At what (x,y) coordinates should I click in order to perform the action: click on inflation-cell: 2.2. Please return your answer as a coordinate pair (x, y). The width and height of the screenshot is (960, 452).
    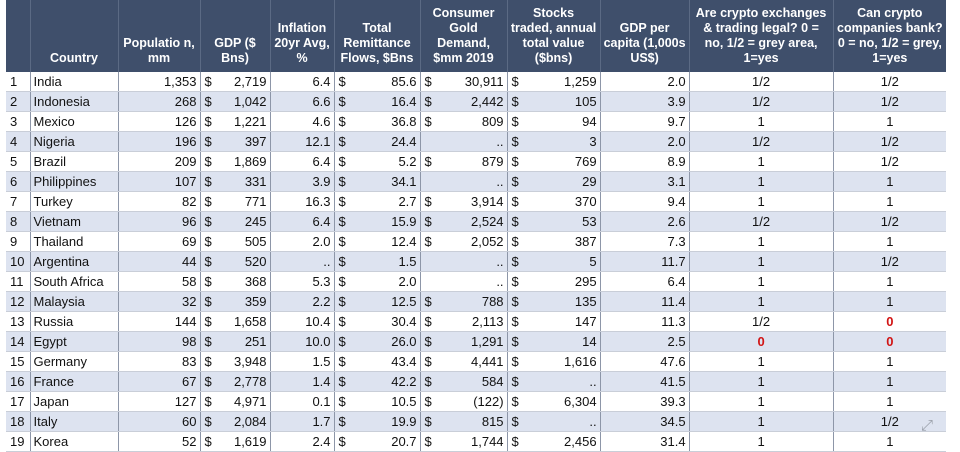
    Looking at the image, I should click on (302, 301).